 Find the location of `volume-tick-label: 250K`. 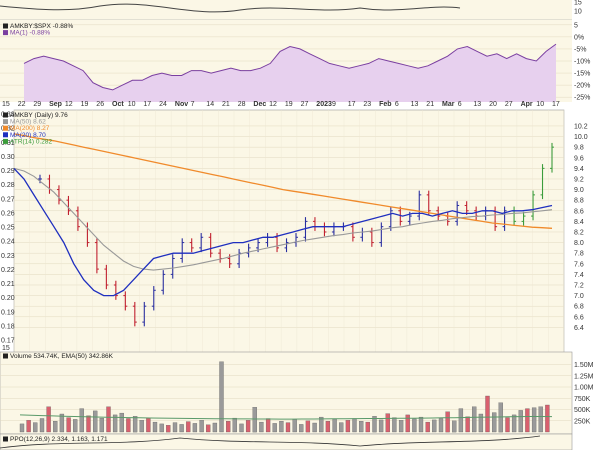

volume-tick-label: 250K is located at coordinates (582, 421).